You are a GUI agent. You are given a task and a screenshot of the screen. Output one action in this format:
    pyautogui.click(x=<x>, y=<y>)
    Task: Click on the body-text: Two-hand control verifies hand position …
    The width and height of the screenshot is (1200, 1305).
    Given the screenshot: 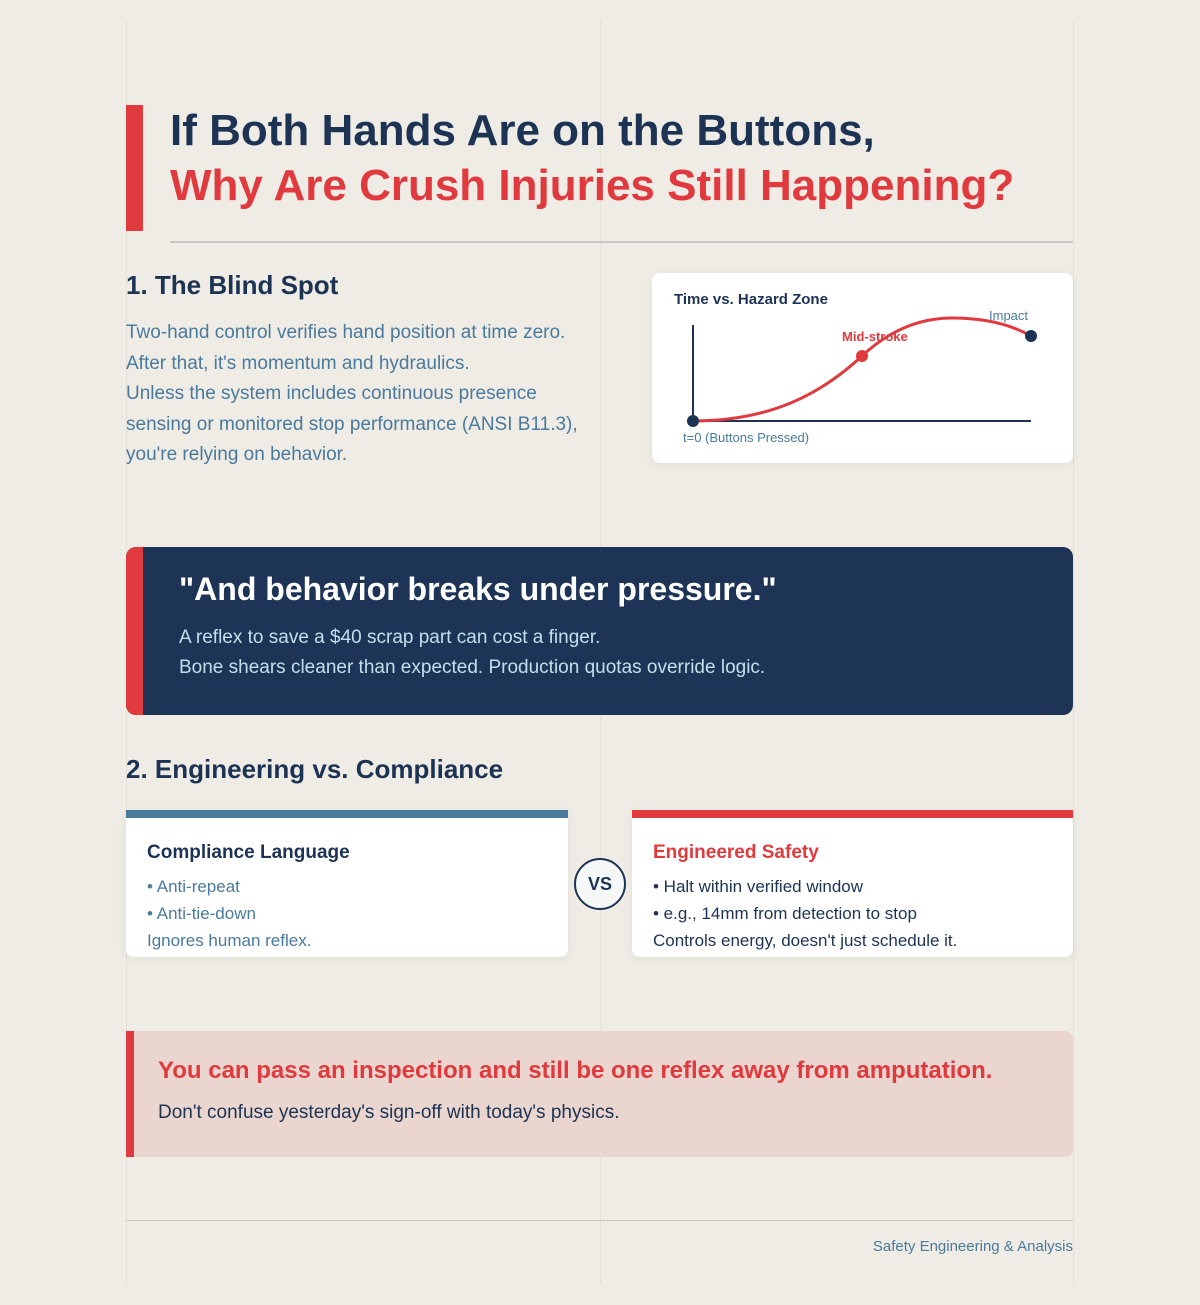 What is the action you would take?
    pyautogui.click(x=352, y=394)
    